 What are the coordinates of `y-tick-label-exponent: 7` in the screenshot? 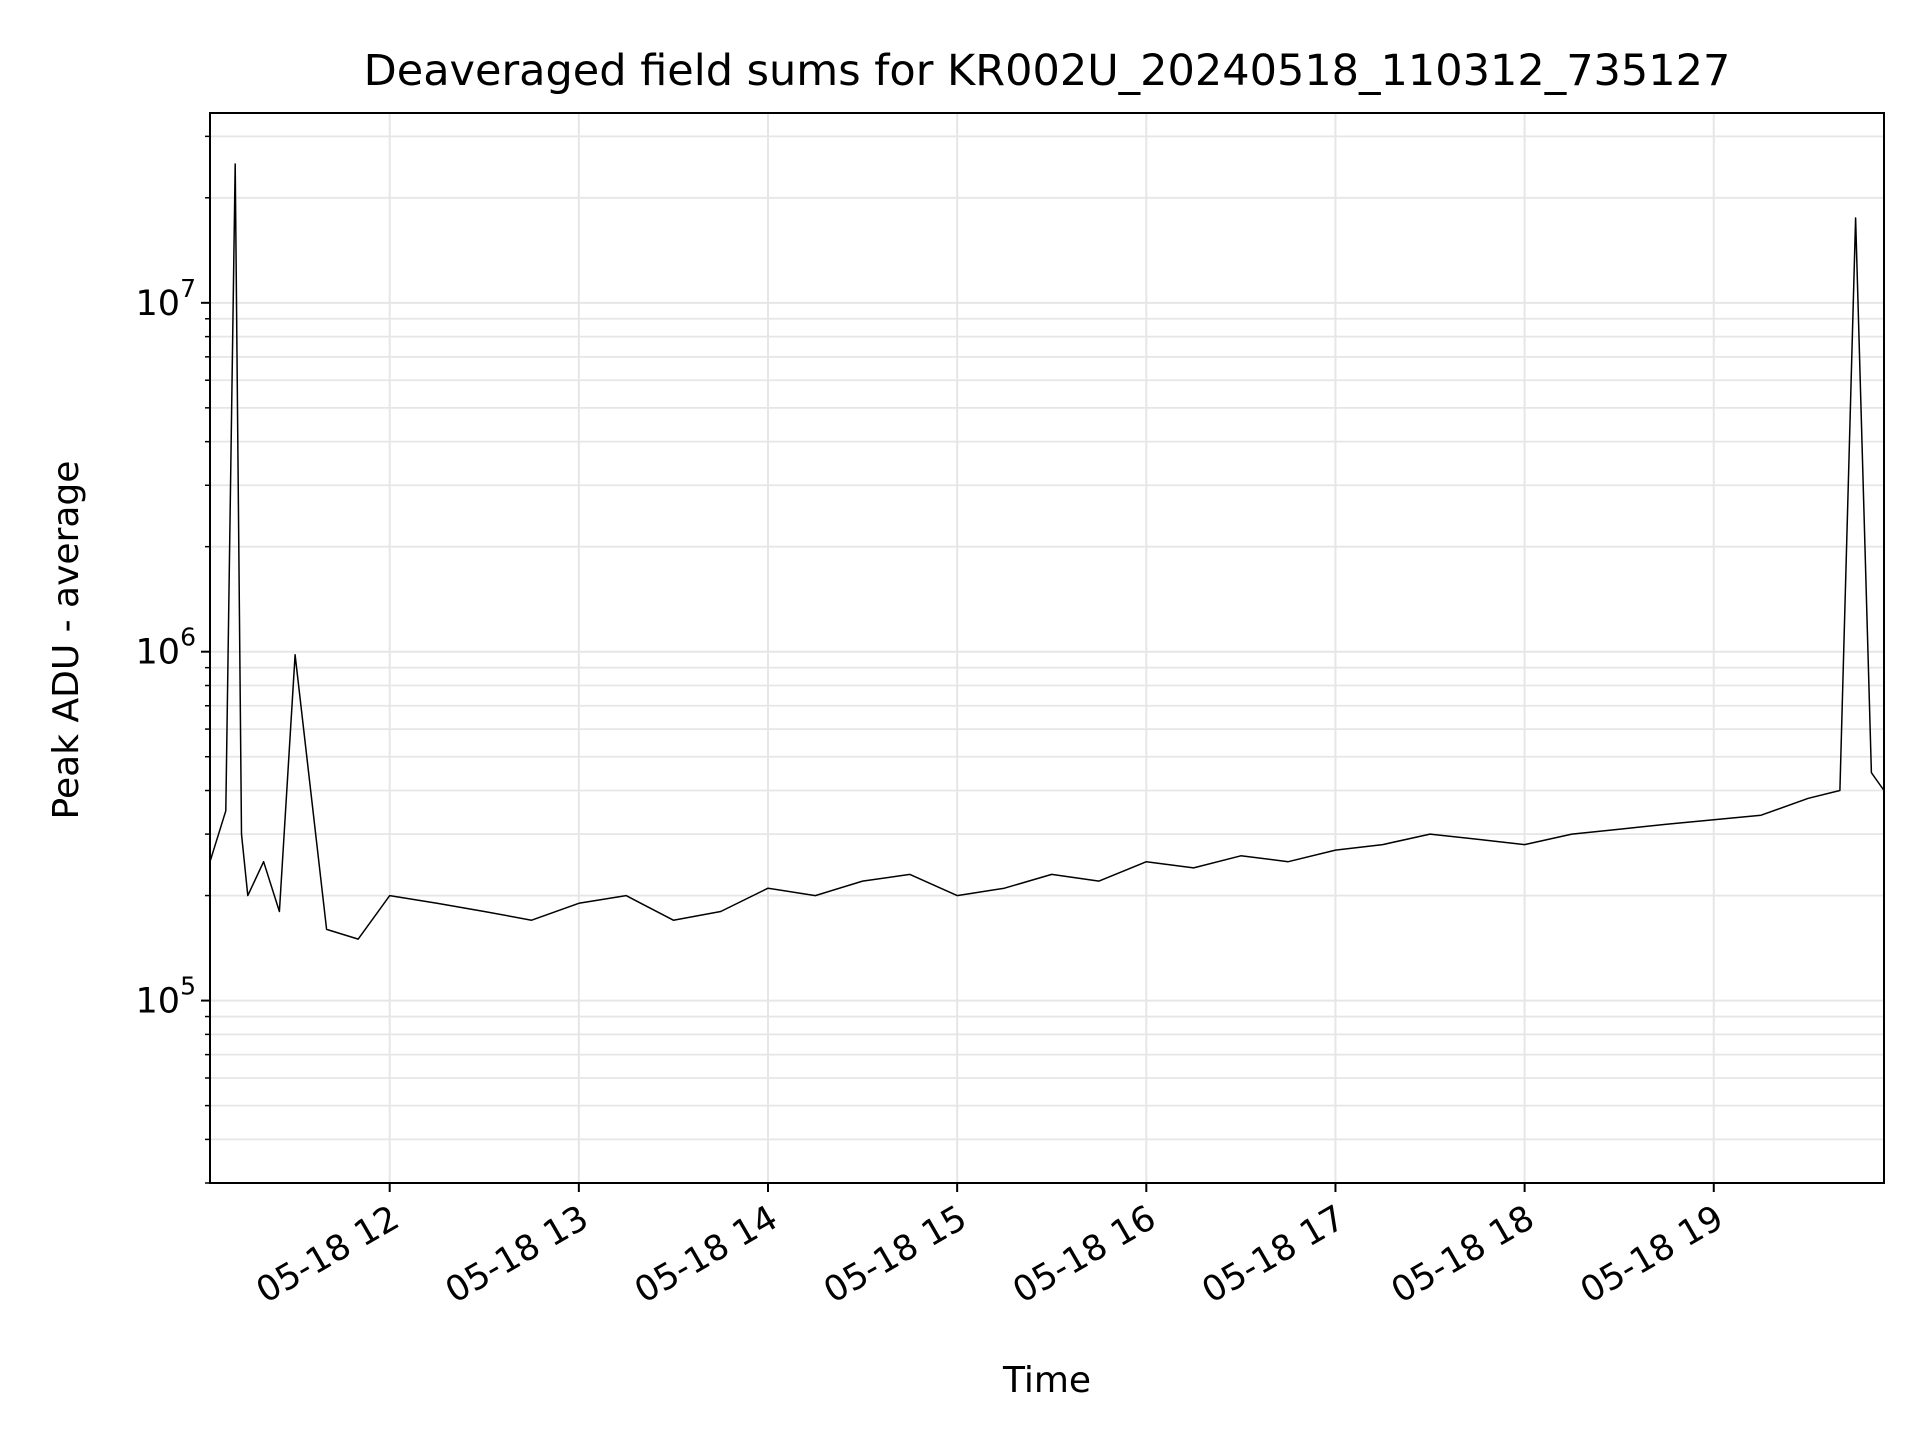 It's located at (188, 288).